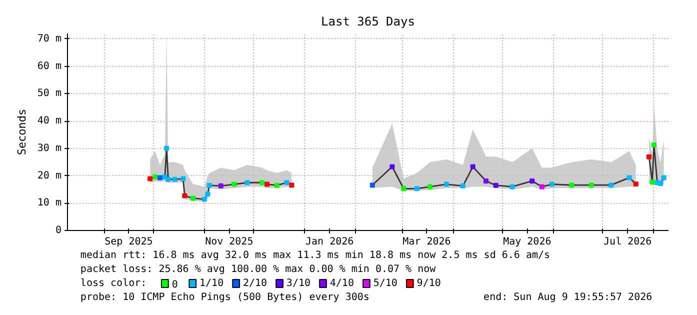 This screenshot has width=697, height=315. I want to click on x-tick-label: Mar 2026, so click(426, 242).